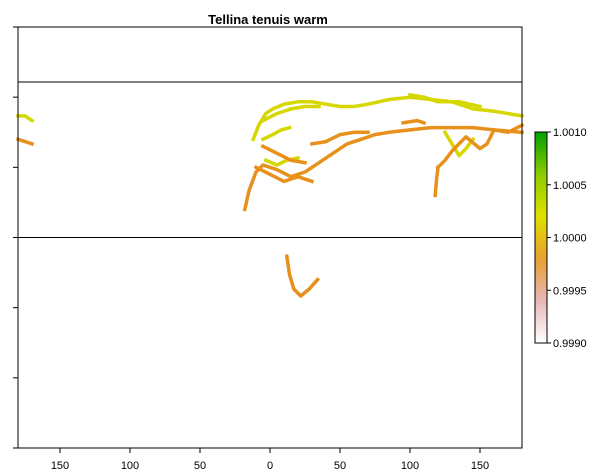  What do you see at coordinates (570, 186) in the screenshot?
I see `legend-tick-label: 1.0005` at bounding box center [570, 186].